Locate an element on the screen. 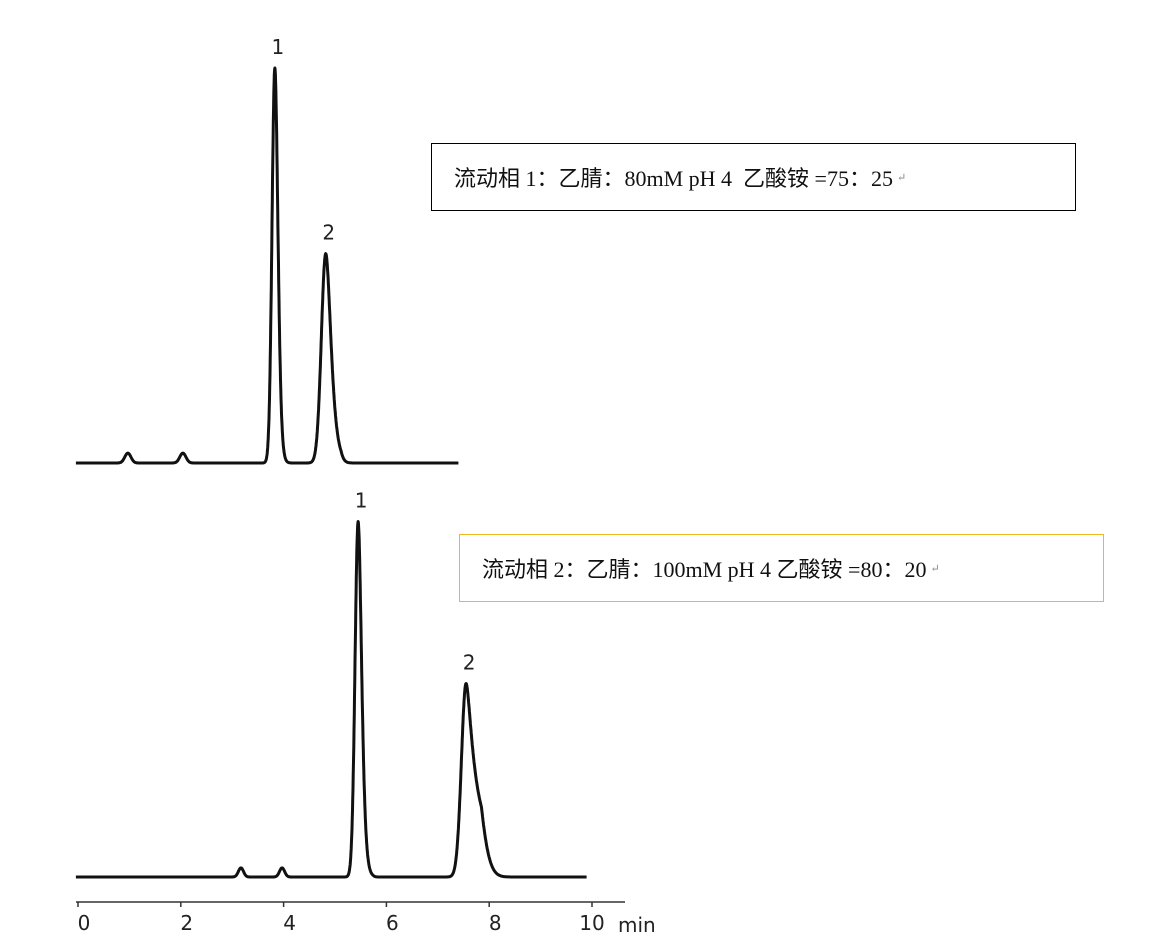  mobile-phase-2-box: 流动相 2：乙腈：100mM pH 4 乙酸铵 =80：20 ↵ is located at coordinates (781, 568).